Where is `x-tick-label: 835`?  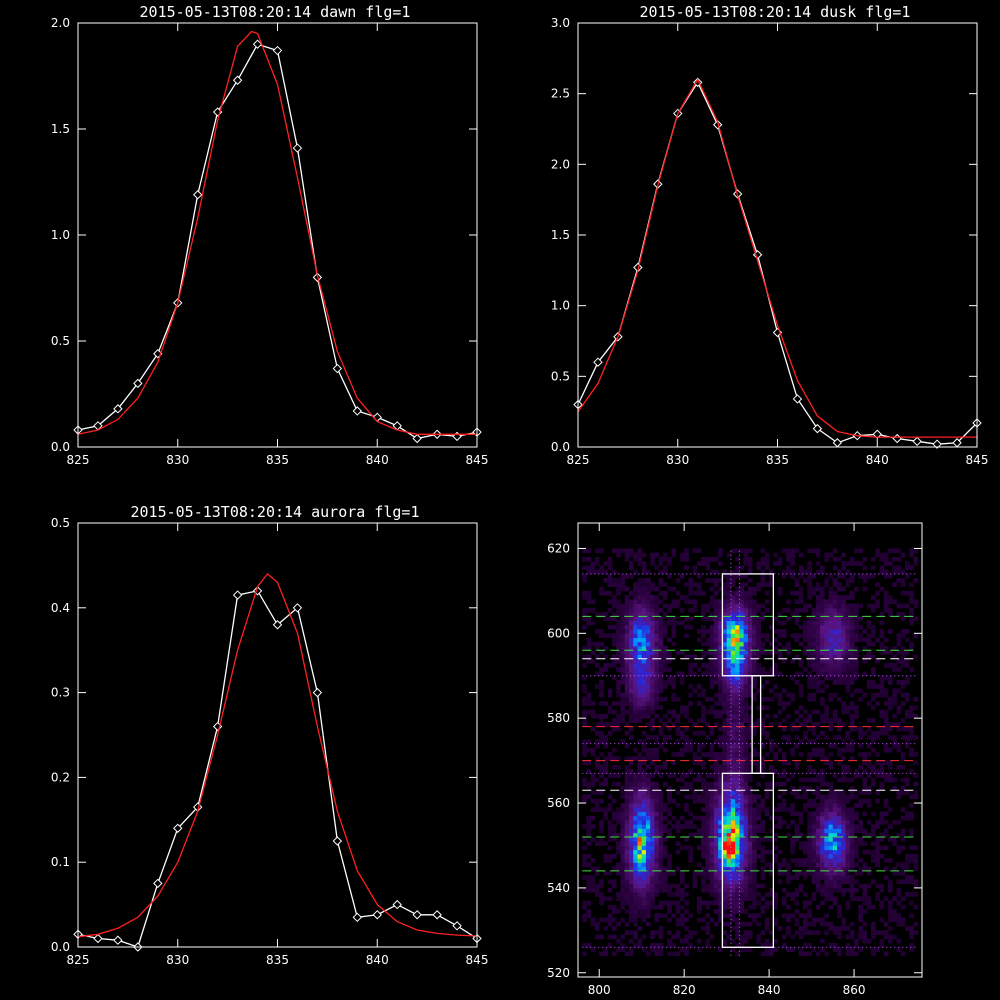 x-tick-label: 835 is located at coordinates (277, 960).